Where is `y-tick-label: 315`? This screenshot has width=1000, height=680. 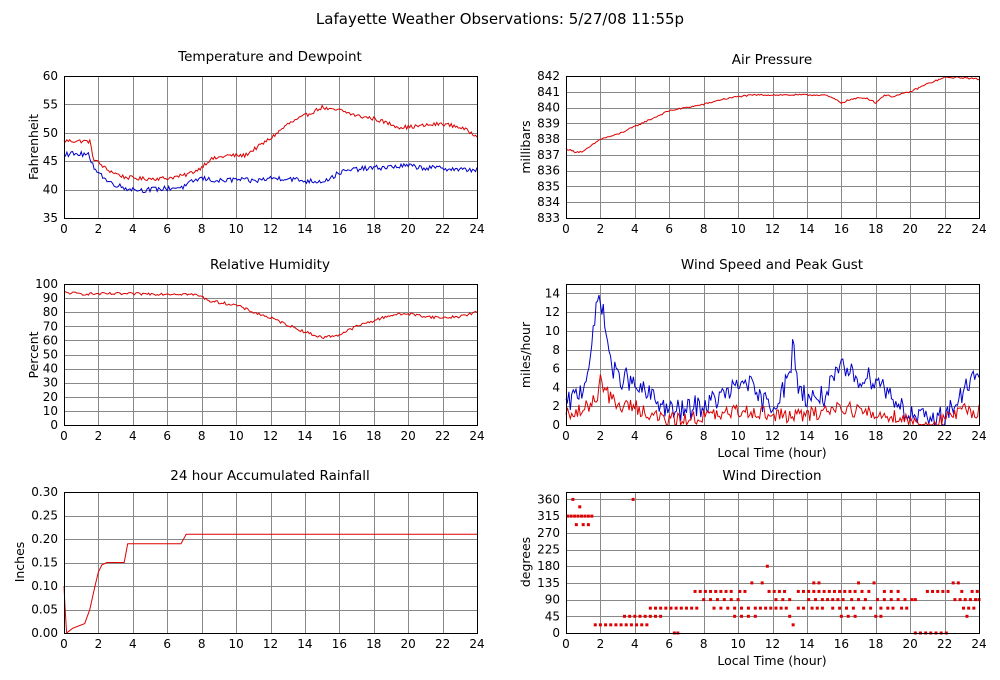 y-tick-label: 315 is located at coordinates (548, 516).